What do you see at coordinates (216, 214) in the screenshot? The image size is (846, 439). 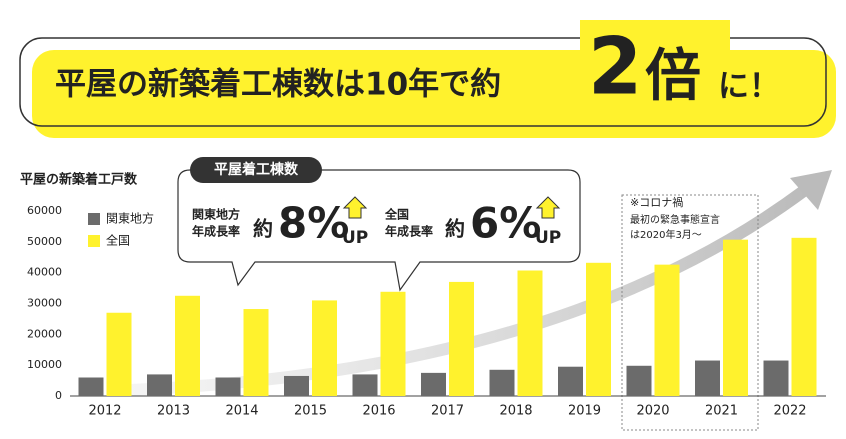 I see `callout-label: 関東地方` at bounding box center [216, 214].